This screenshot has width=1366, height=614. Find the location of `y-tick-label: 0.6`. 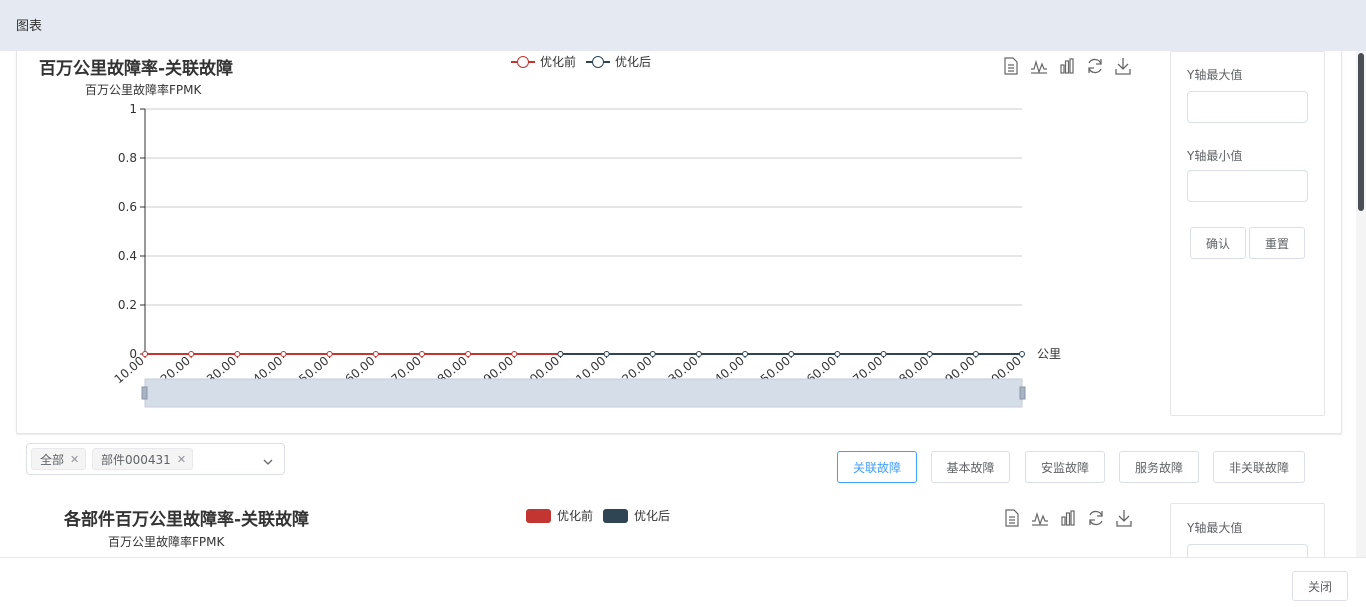

y-tick-label: 0.6 is located at coordinates (127, 207).